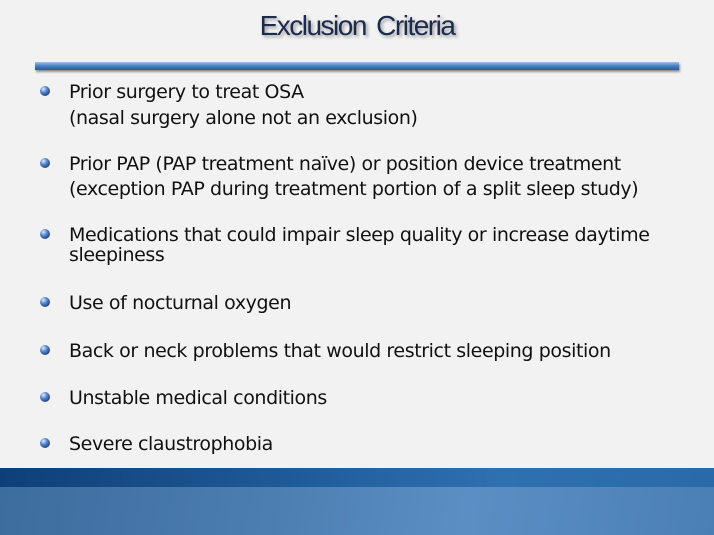 This screenshot has width=714, height=535. Describe the element at coordinates (171, 444) in the screenshot. I see `bullet-text: Severe claustrophobia` at that location.